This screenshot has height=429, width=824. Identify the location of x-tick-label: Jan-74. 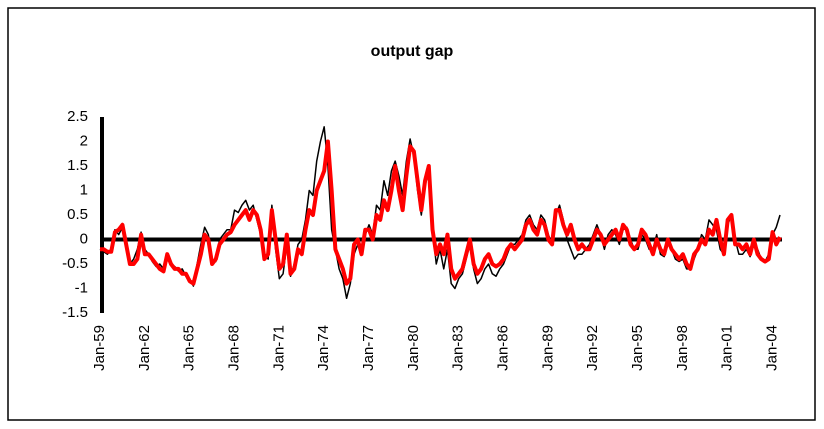
(323, 348).